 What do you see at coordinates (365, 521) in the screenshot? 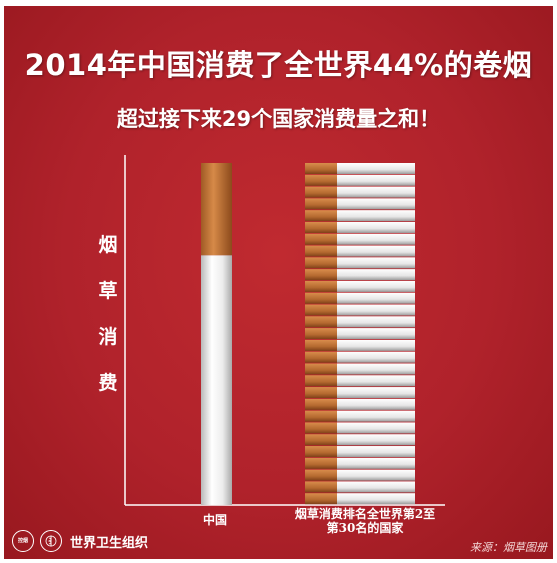
I see `x-tick-label-others: 烟草消费排名全世界第2至第30名的国家` at bounding box center [365, 521].